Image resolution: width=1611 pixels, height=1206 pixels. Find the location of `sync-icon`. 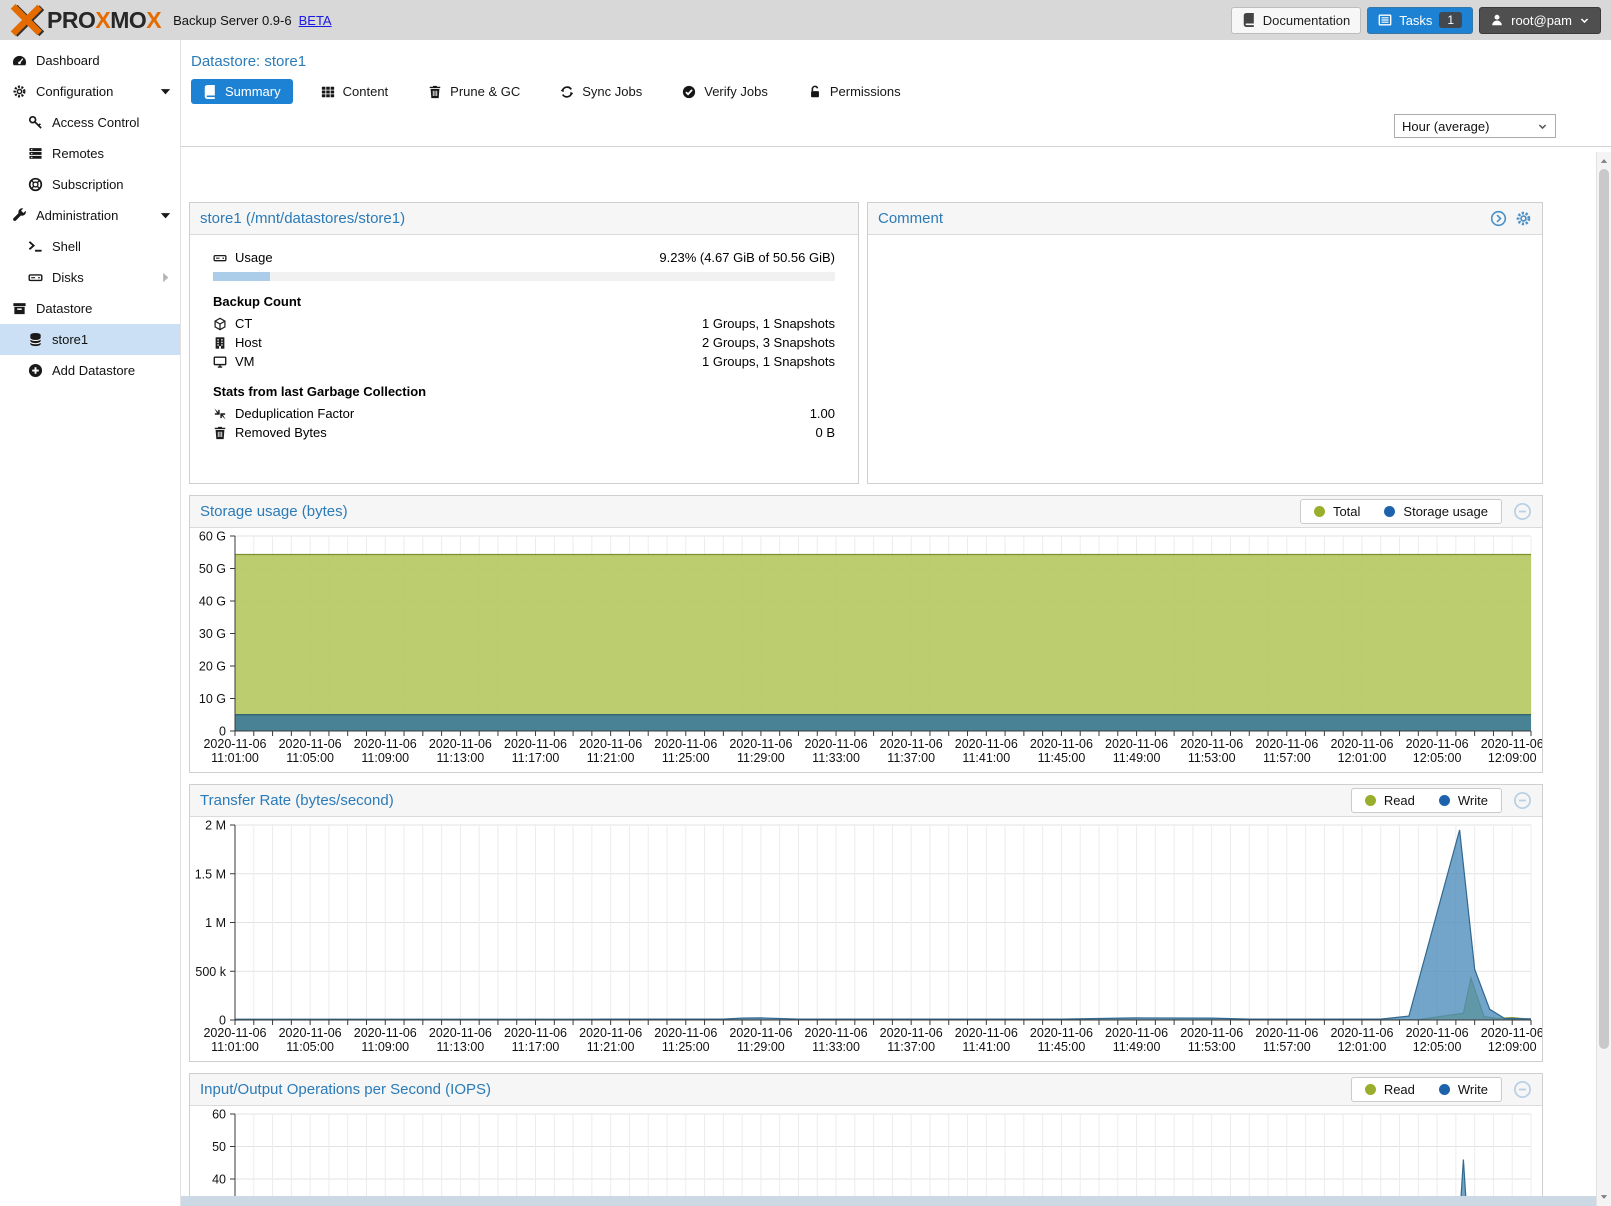

sync-icon is located at coordinates (567, 92).